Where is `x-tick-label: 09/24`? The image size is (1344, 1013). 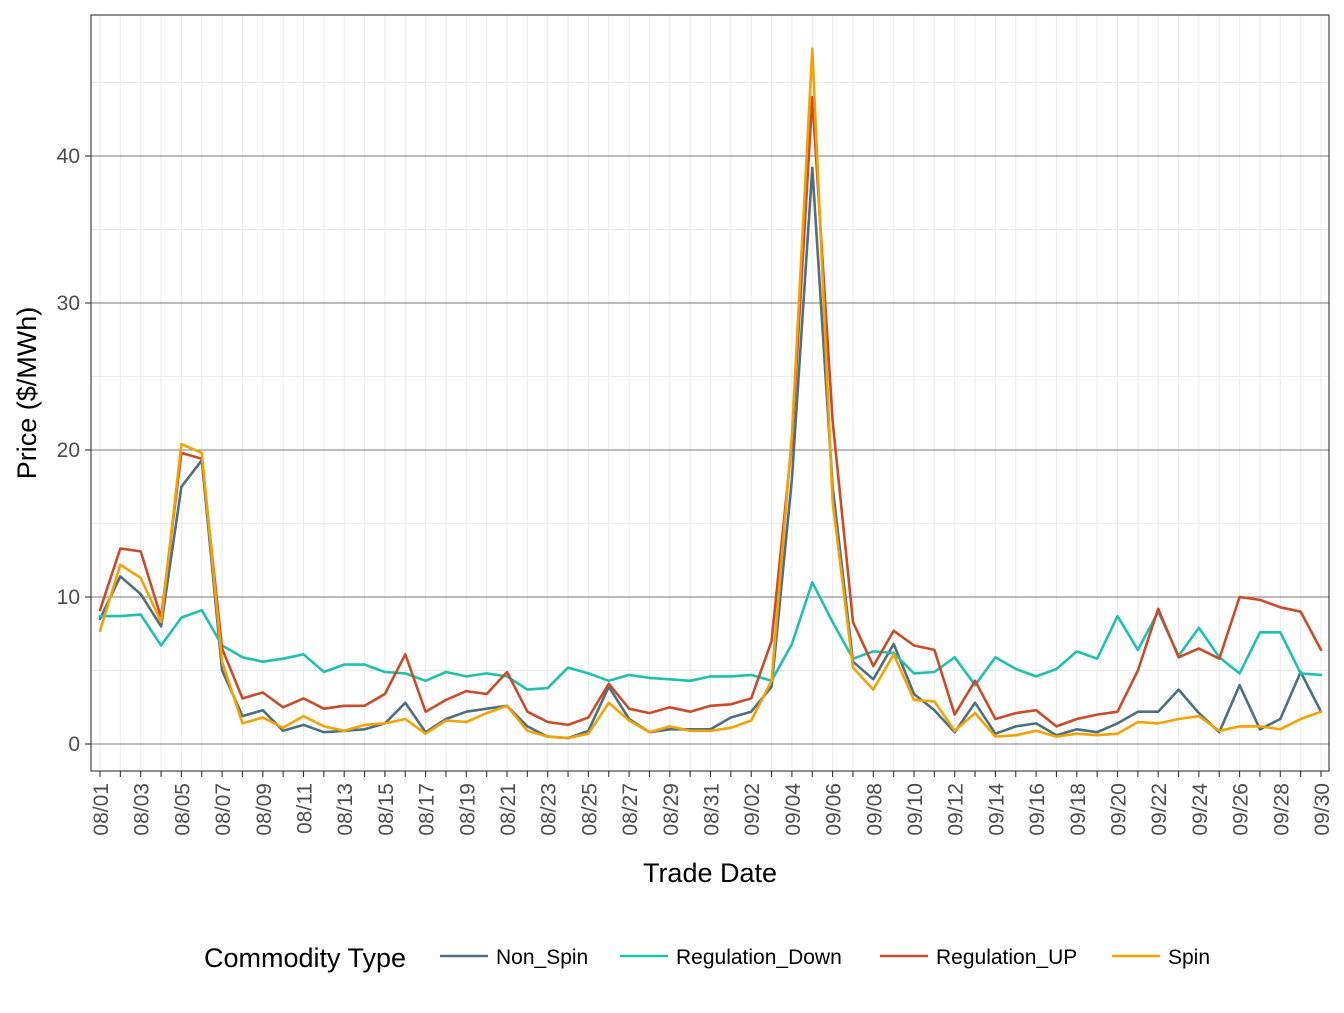
x-tick-label: 09/24 is located at coordinates (1200, 809).